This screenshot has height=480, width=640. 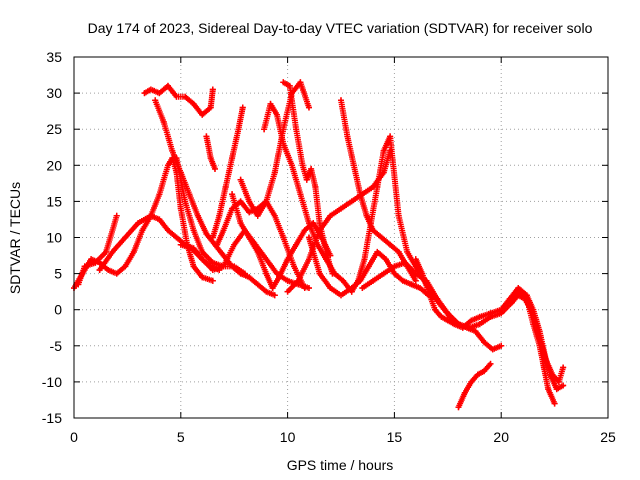 What do you see at coordinates (15, 238) in the screenshot?
I see `y-axis-label: SDTVAR / TECUs` at bounding box center [15, 238].